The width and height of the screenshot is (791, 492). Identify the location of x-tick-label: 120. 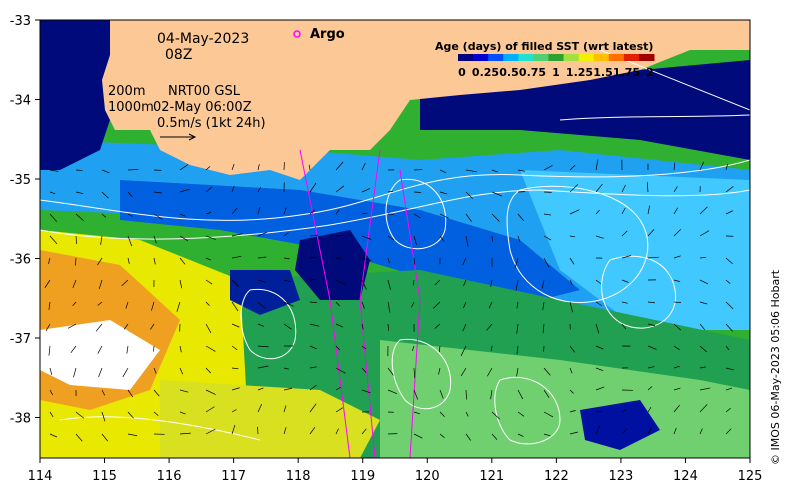
(427, 476).